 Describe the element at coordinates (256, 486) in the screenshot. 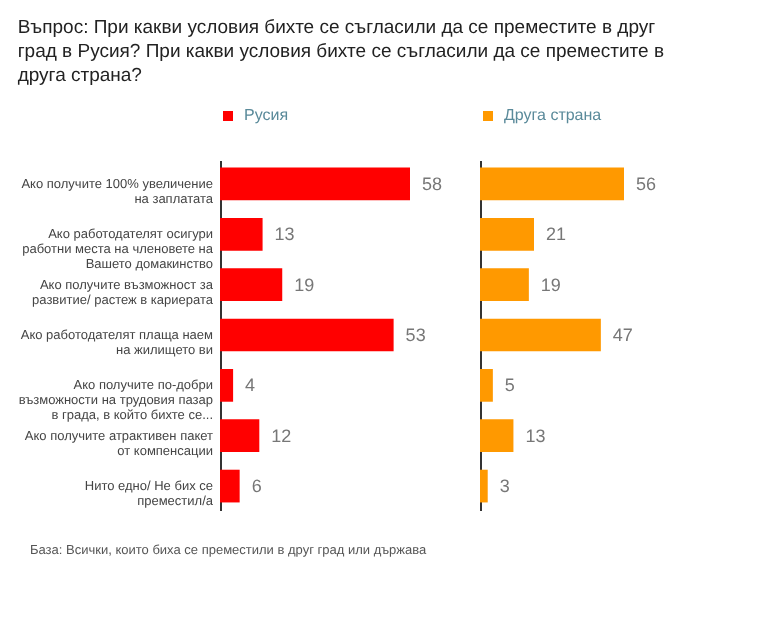

I see `data-label: 6` at that location.